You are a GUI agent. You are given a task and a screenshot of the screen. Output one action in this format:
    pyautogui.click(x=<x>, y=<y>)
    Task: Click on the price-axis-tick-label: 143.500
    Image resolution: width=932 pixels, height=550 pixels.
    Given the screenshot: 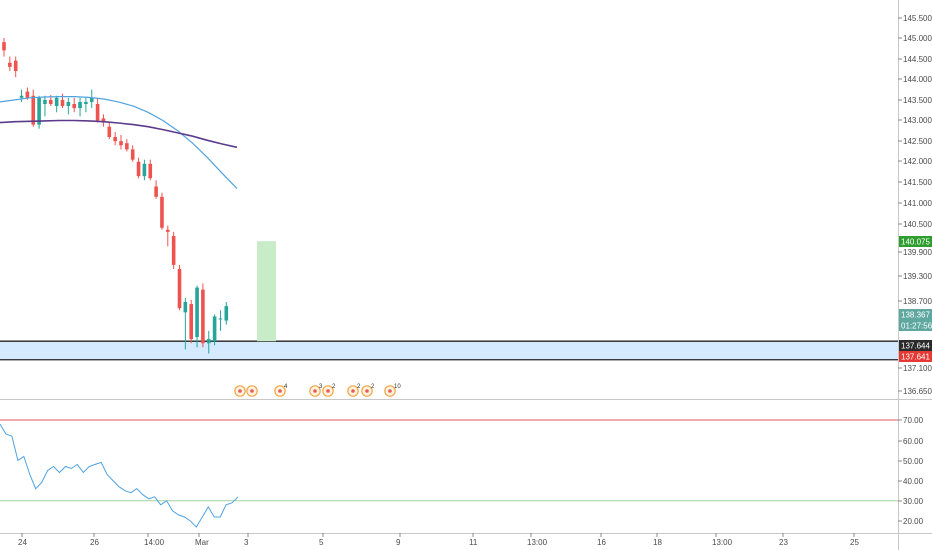 What is the action you would take?
    pyautogui.click(x=917, y=100)
    